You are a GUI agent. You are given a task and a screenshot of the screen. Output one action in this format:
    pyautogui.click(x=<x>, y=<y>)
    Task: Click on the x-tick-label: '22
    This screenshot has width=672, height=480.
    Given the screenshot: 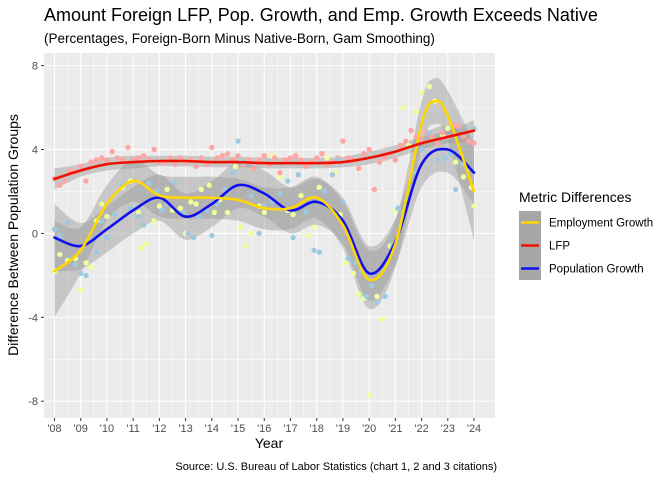 What is the action you would take?
    pyautogui.click(x=421, y=429)
    